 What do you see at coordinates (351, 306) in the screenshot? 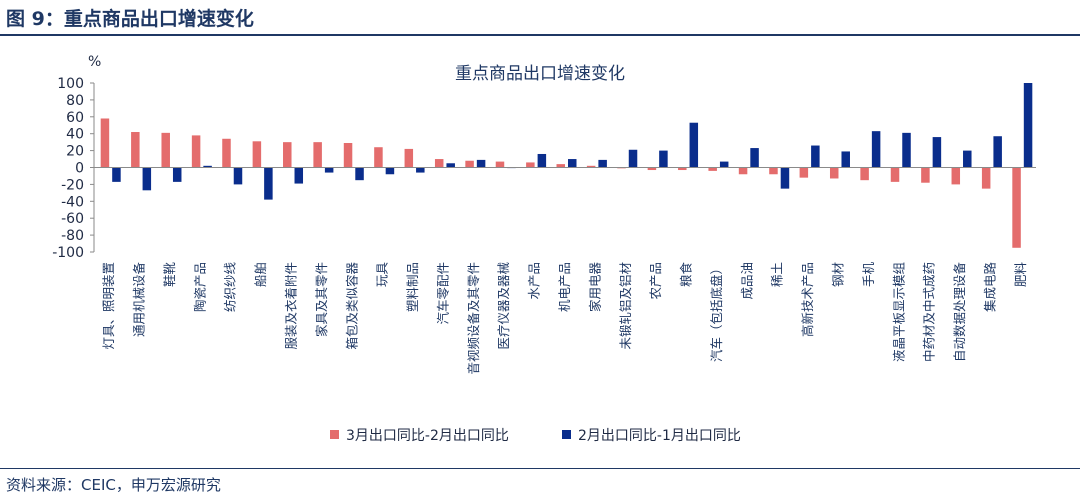
I see `x-category-label: 箱包及类似容器` at bounding box center [351, 306].